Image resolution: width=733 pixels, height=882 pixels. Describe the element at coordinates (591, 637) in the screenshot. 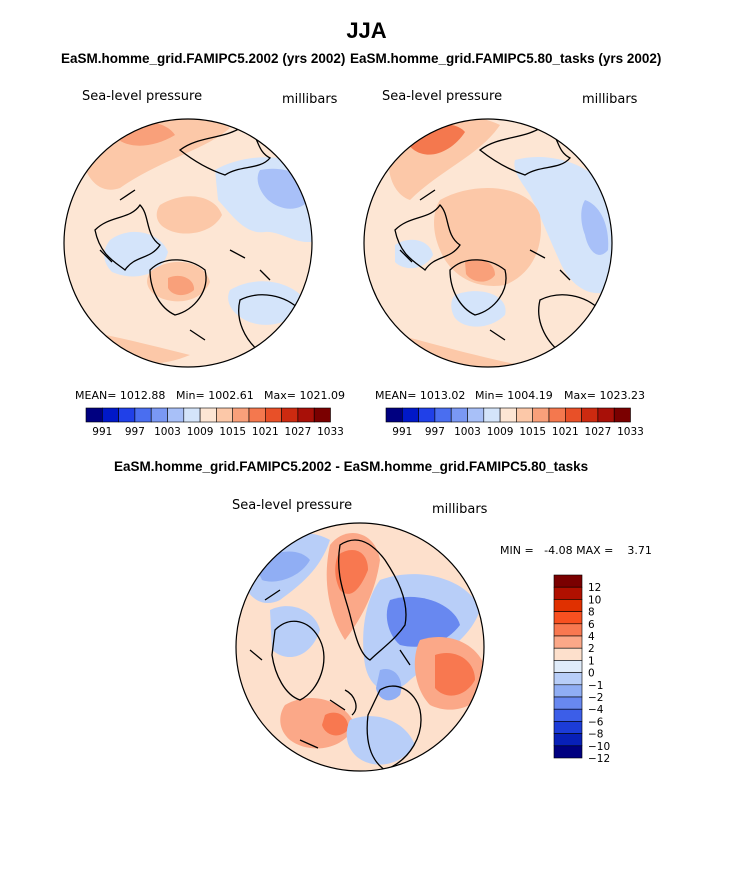

I see `panel3-colorbar-tick-4: 4` at that location.